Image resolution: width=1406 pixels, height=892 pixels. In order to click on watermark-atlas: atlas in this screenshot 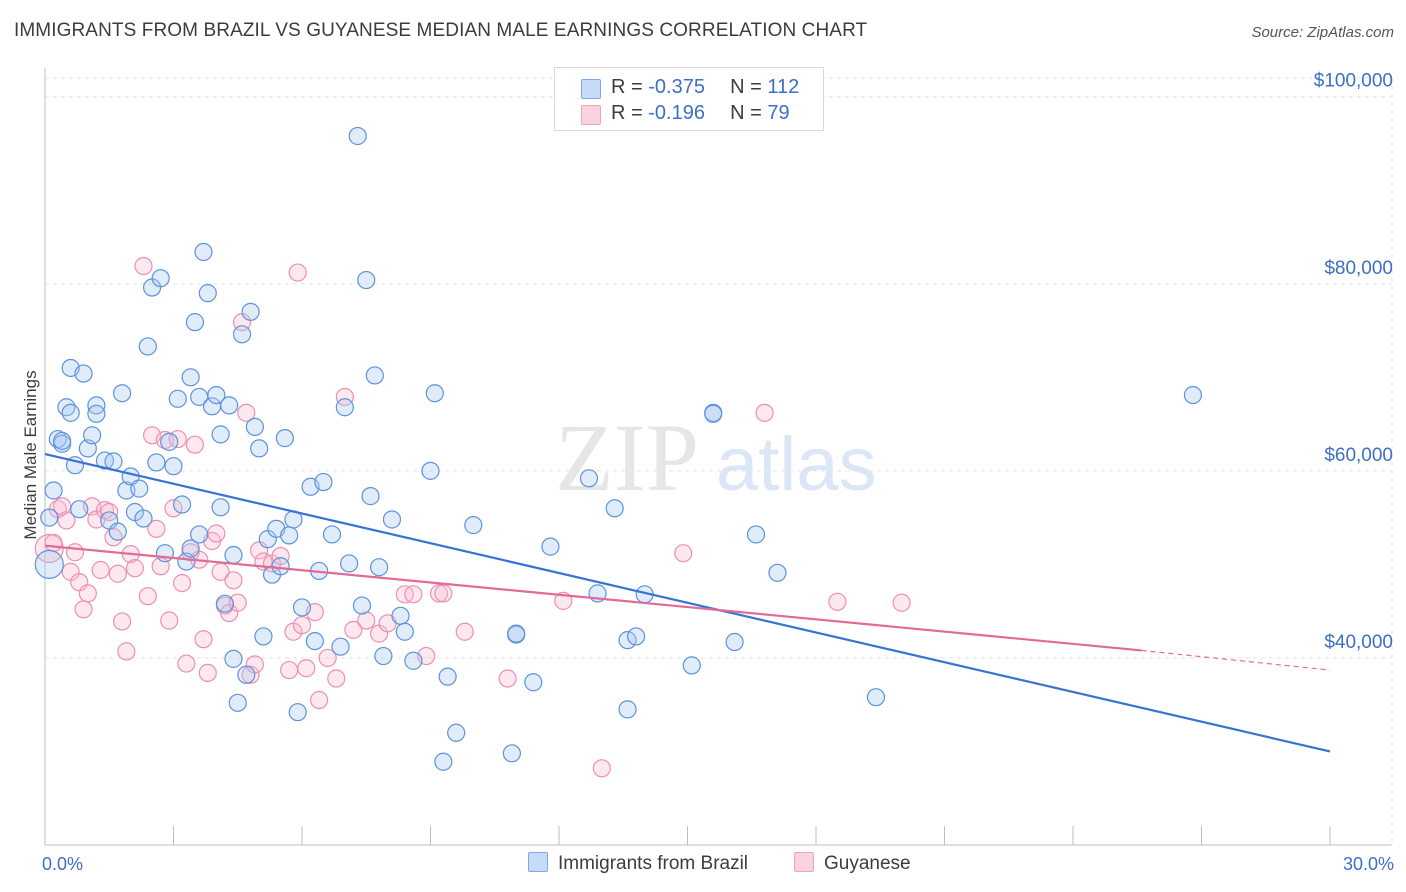, I will do `click(796, 464)`.